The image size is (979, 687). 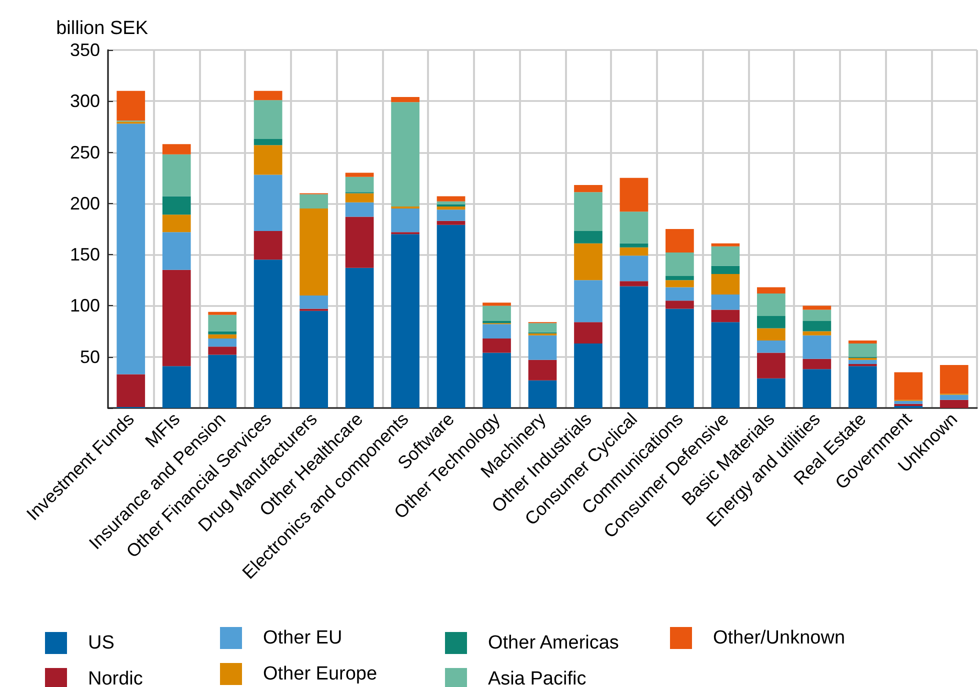 What do you see at coordinates (553, 643) in the screenshot?
I see `legend-label: Other Americas` at bounding box center [553, 643].